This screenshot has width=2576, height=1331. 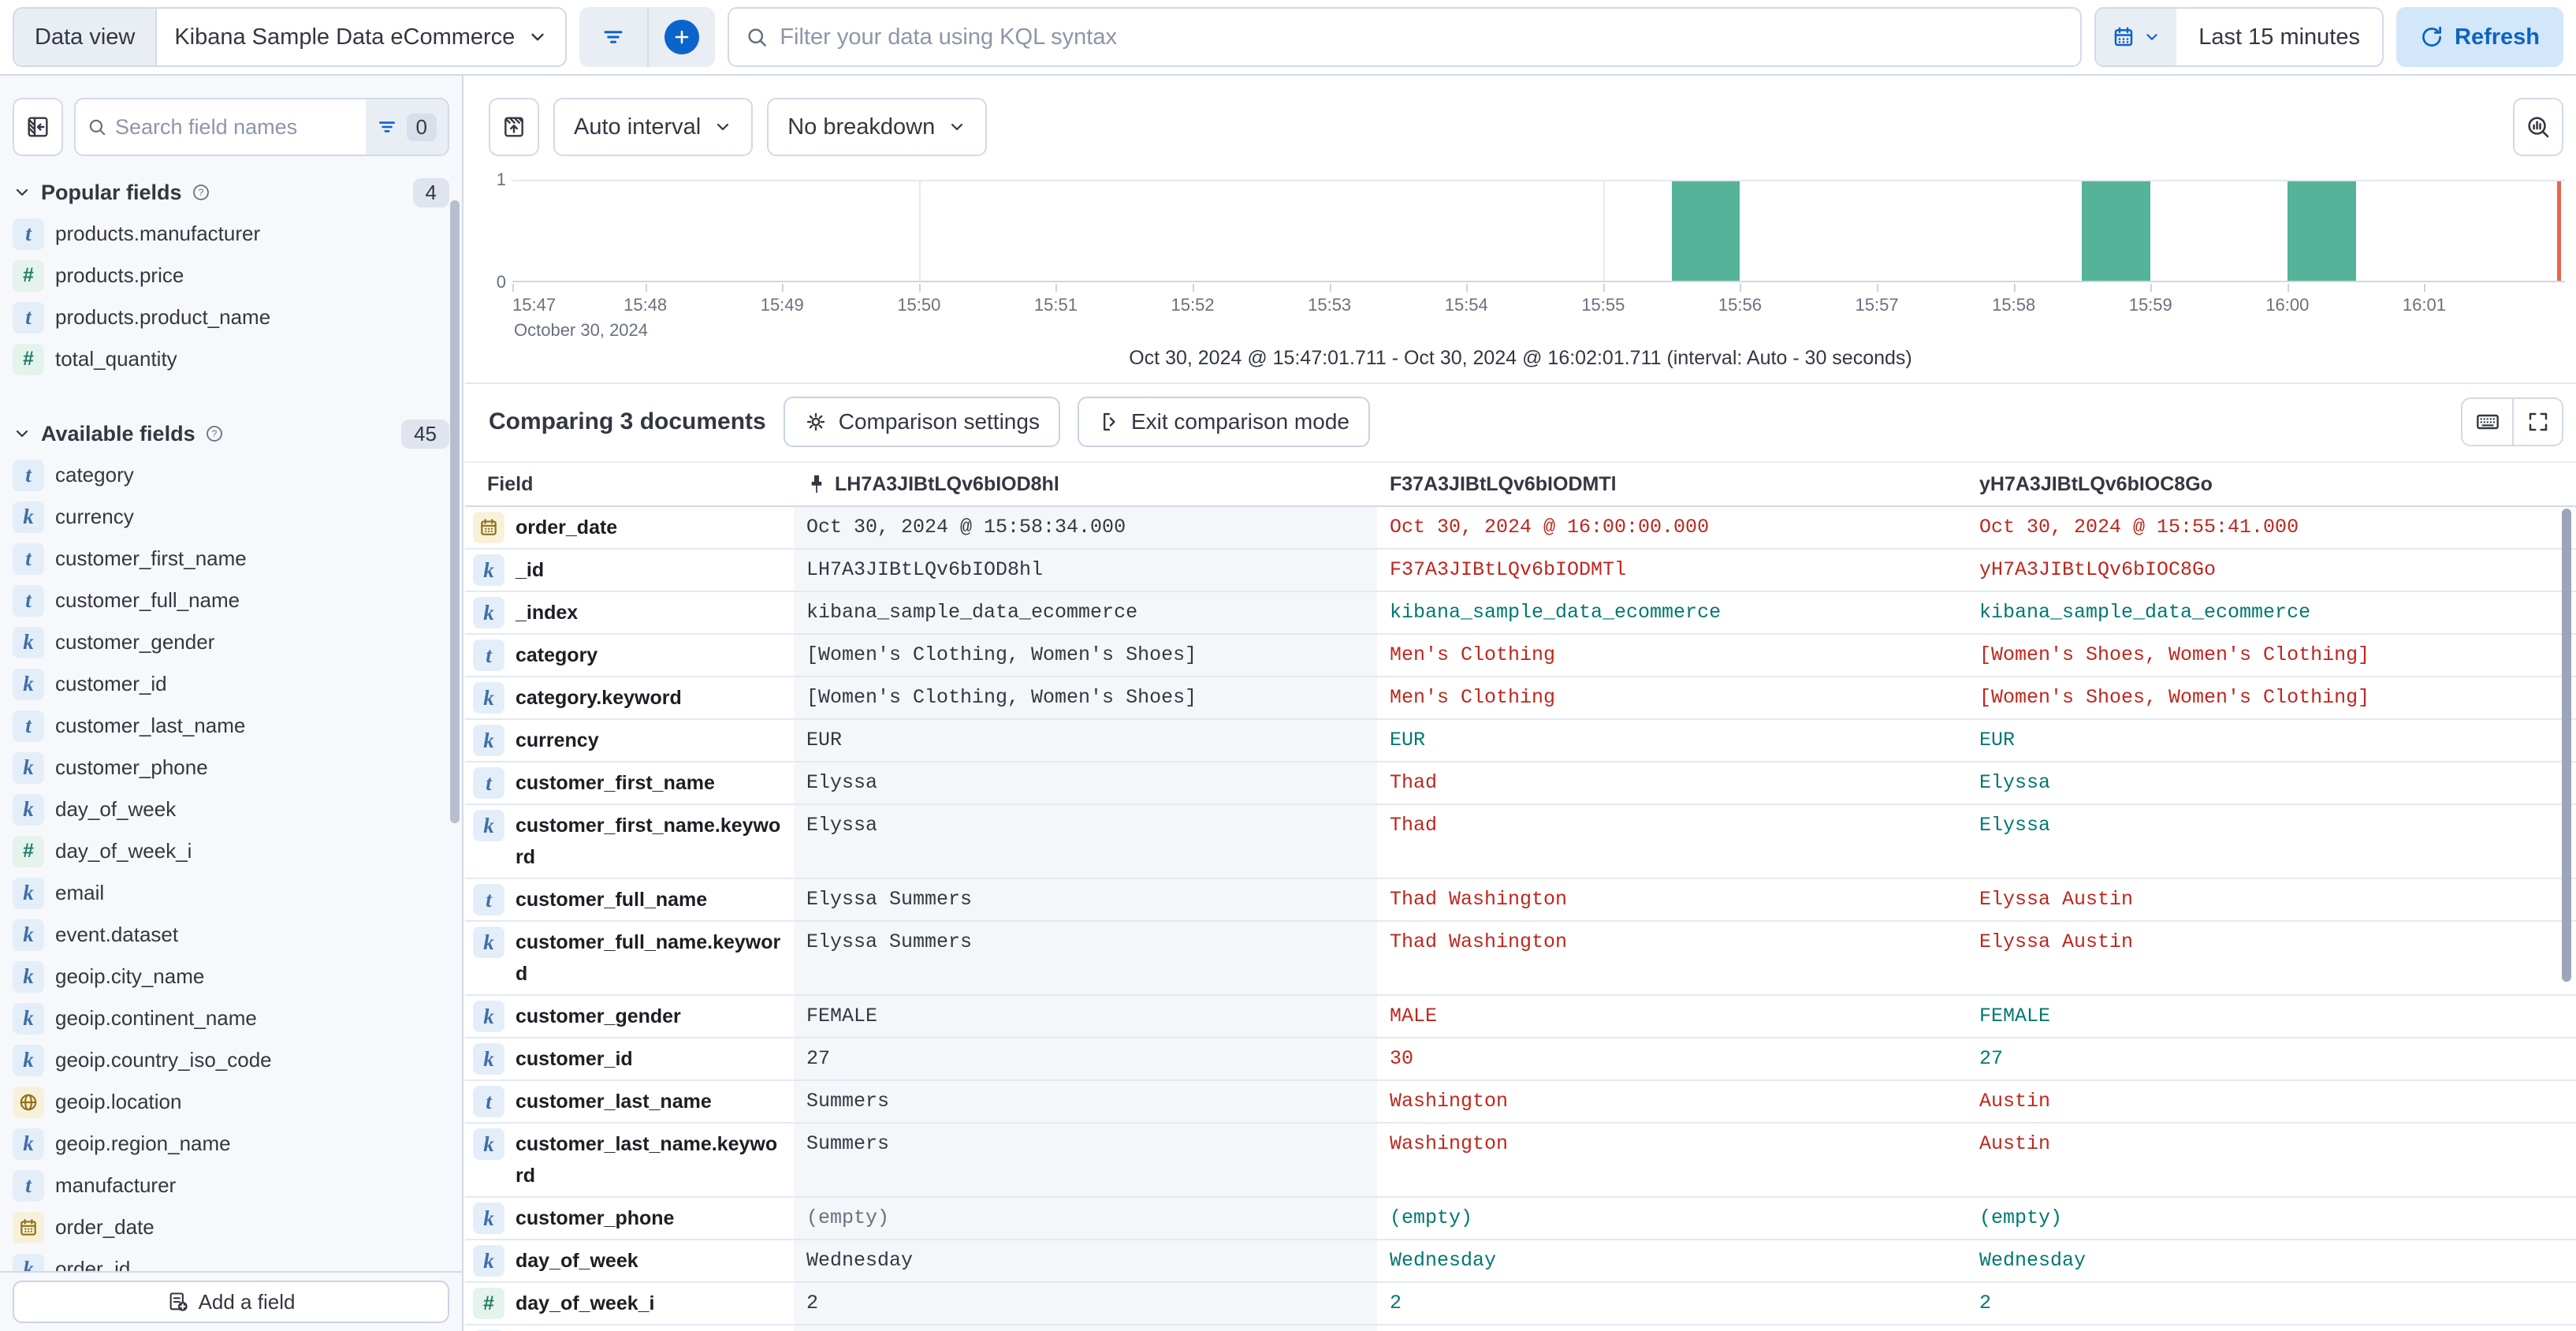 I want to click on filter-controls, so click(x=647, y=37).